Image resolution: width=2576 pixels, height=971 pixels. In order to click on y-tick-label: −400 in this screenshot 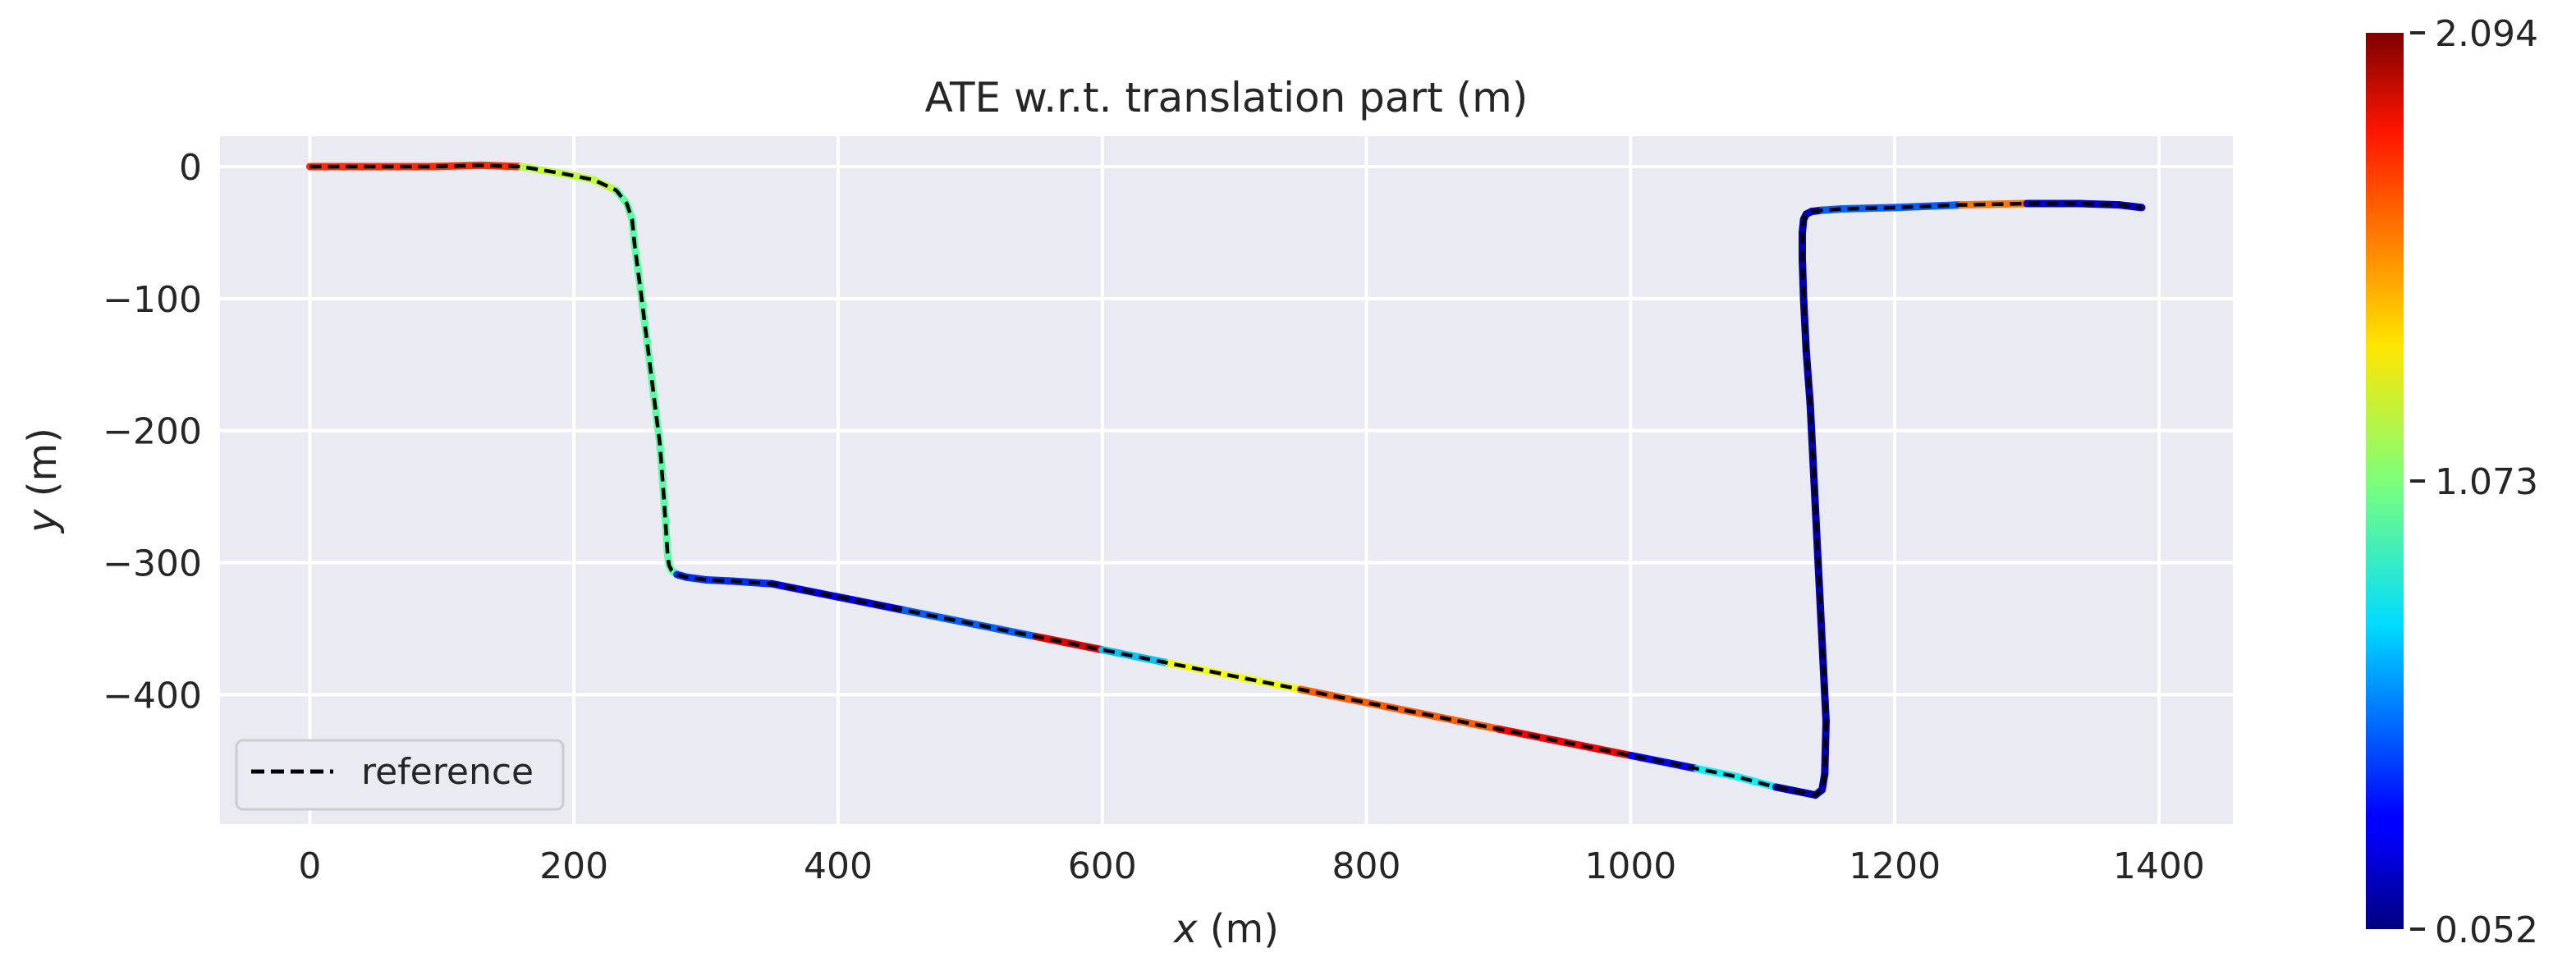, I will do `click(153, 696)`.